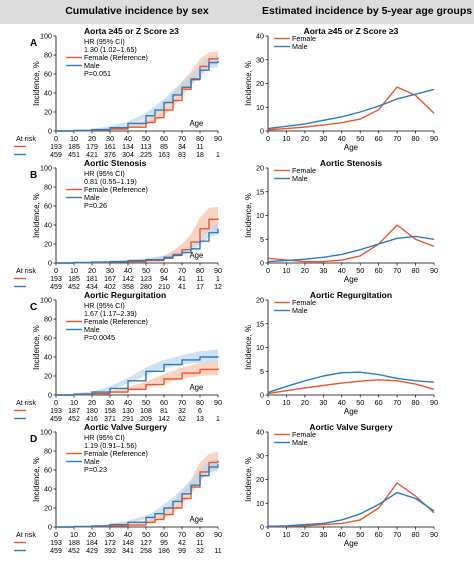 Image resolution: width=474 pixels, height=569 pixels. What do you see at coordinates (92, 287) in the screenshot?
I see `at-risk-male-count: 434` at bounding box center [92, 287].